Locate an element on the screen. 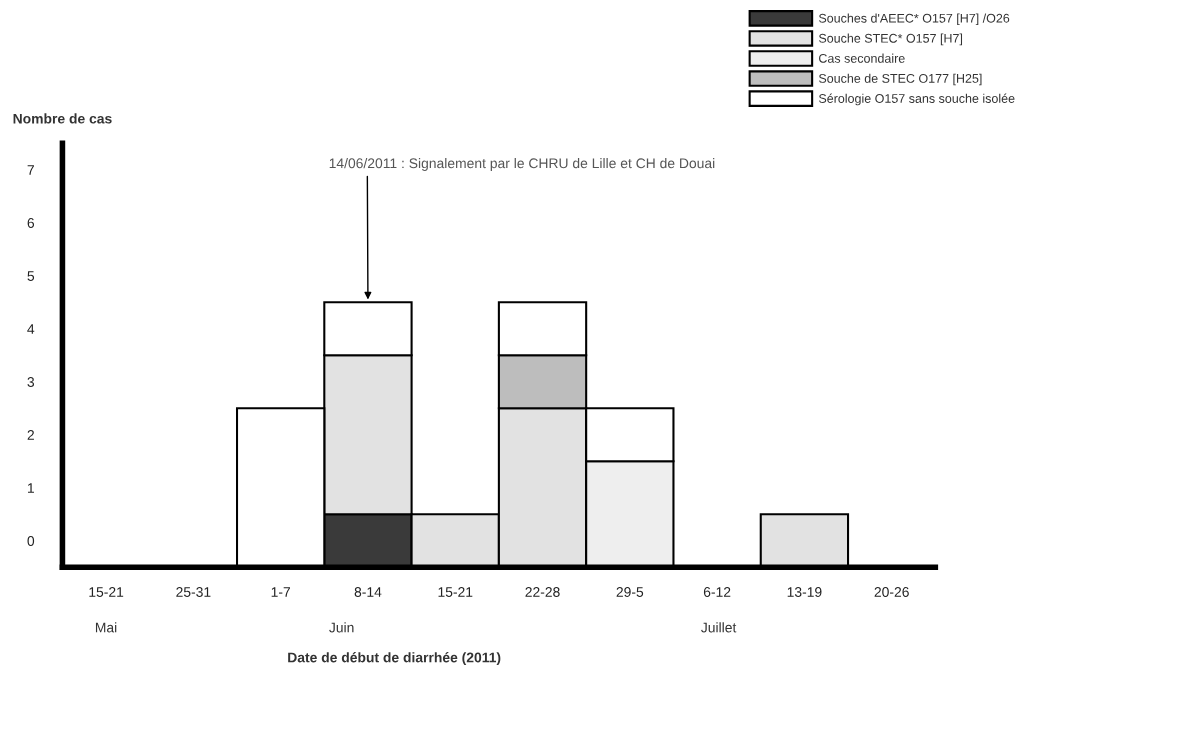  text: Juin is located at coordinates (341, 627).